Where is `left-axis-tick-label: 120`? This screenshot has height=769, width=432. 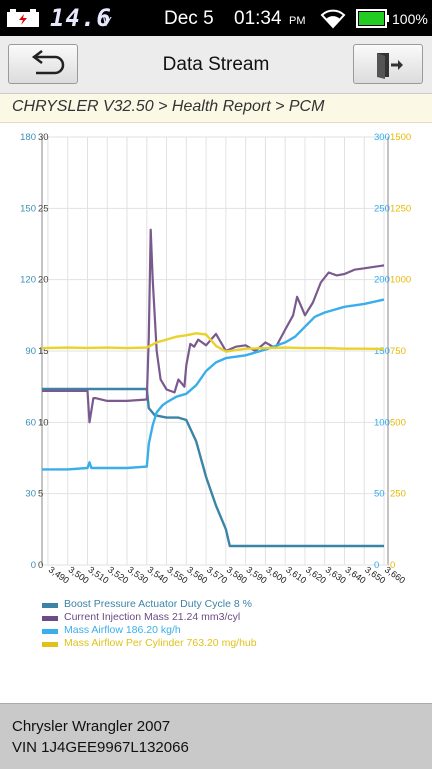
left-axis-tick-label: 120 is located at coordinates (28, 280).